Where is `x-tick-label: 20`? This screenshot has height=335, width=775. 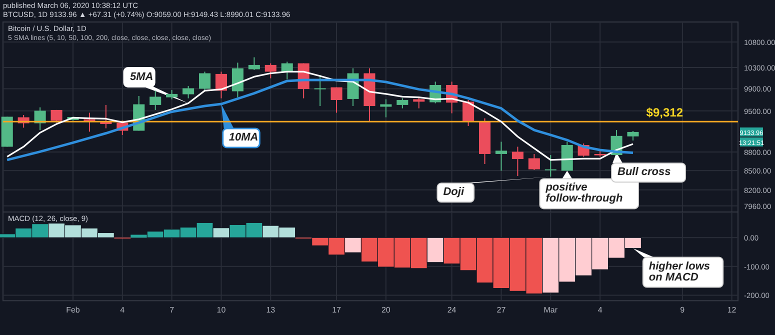 x-tick-label: 20 is located at coordinates (386, 310).